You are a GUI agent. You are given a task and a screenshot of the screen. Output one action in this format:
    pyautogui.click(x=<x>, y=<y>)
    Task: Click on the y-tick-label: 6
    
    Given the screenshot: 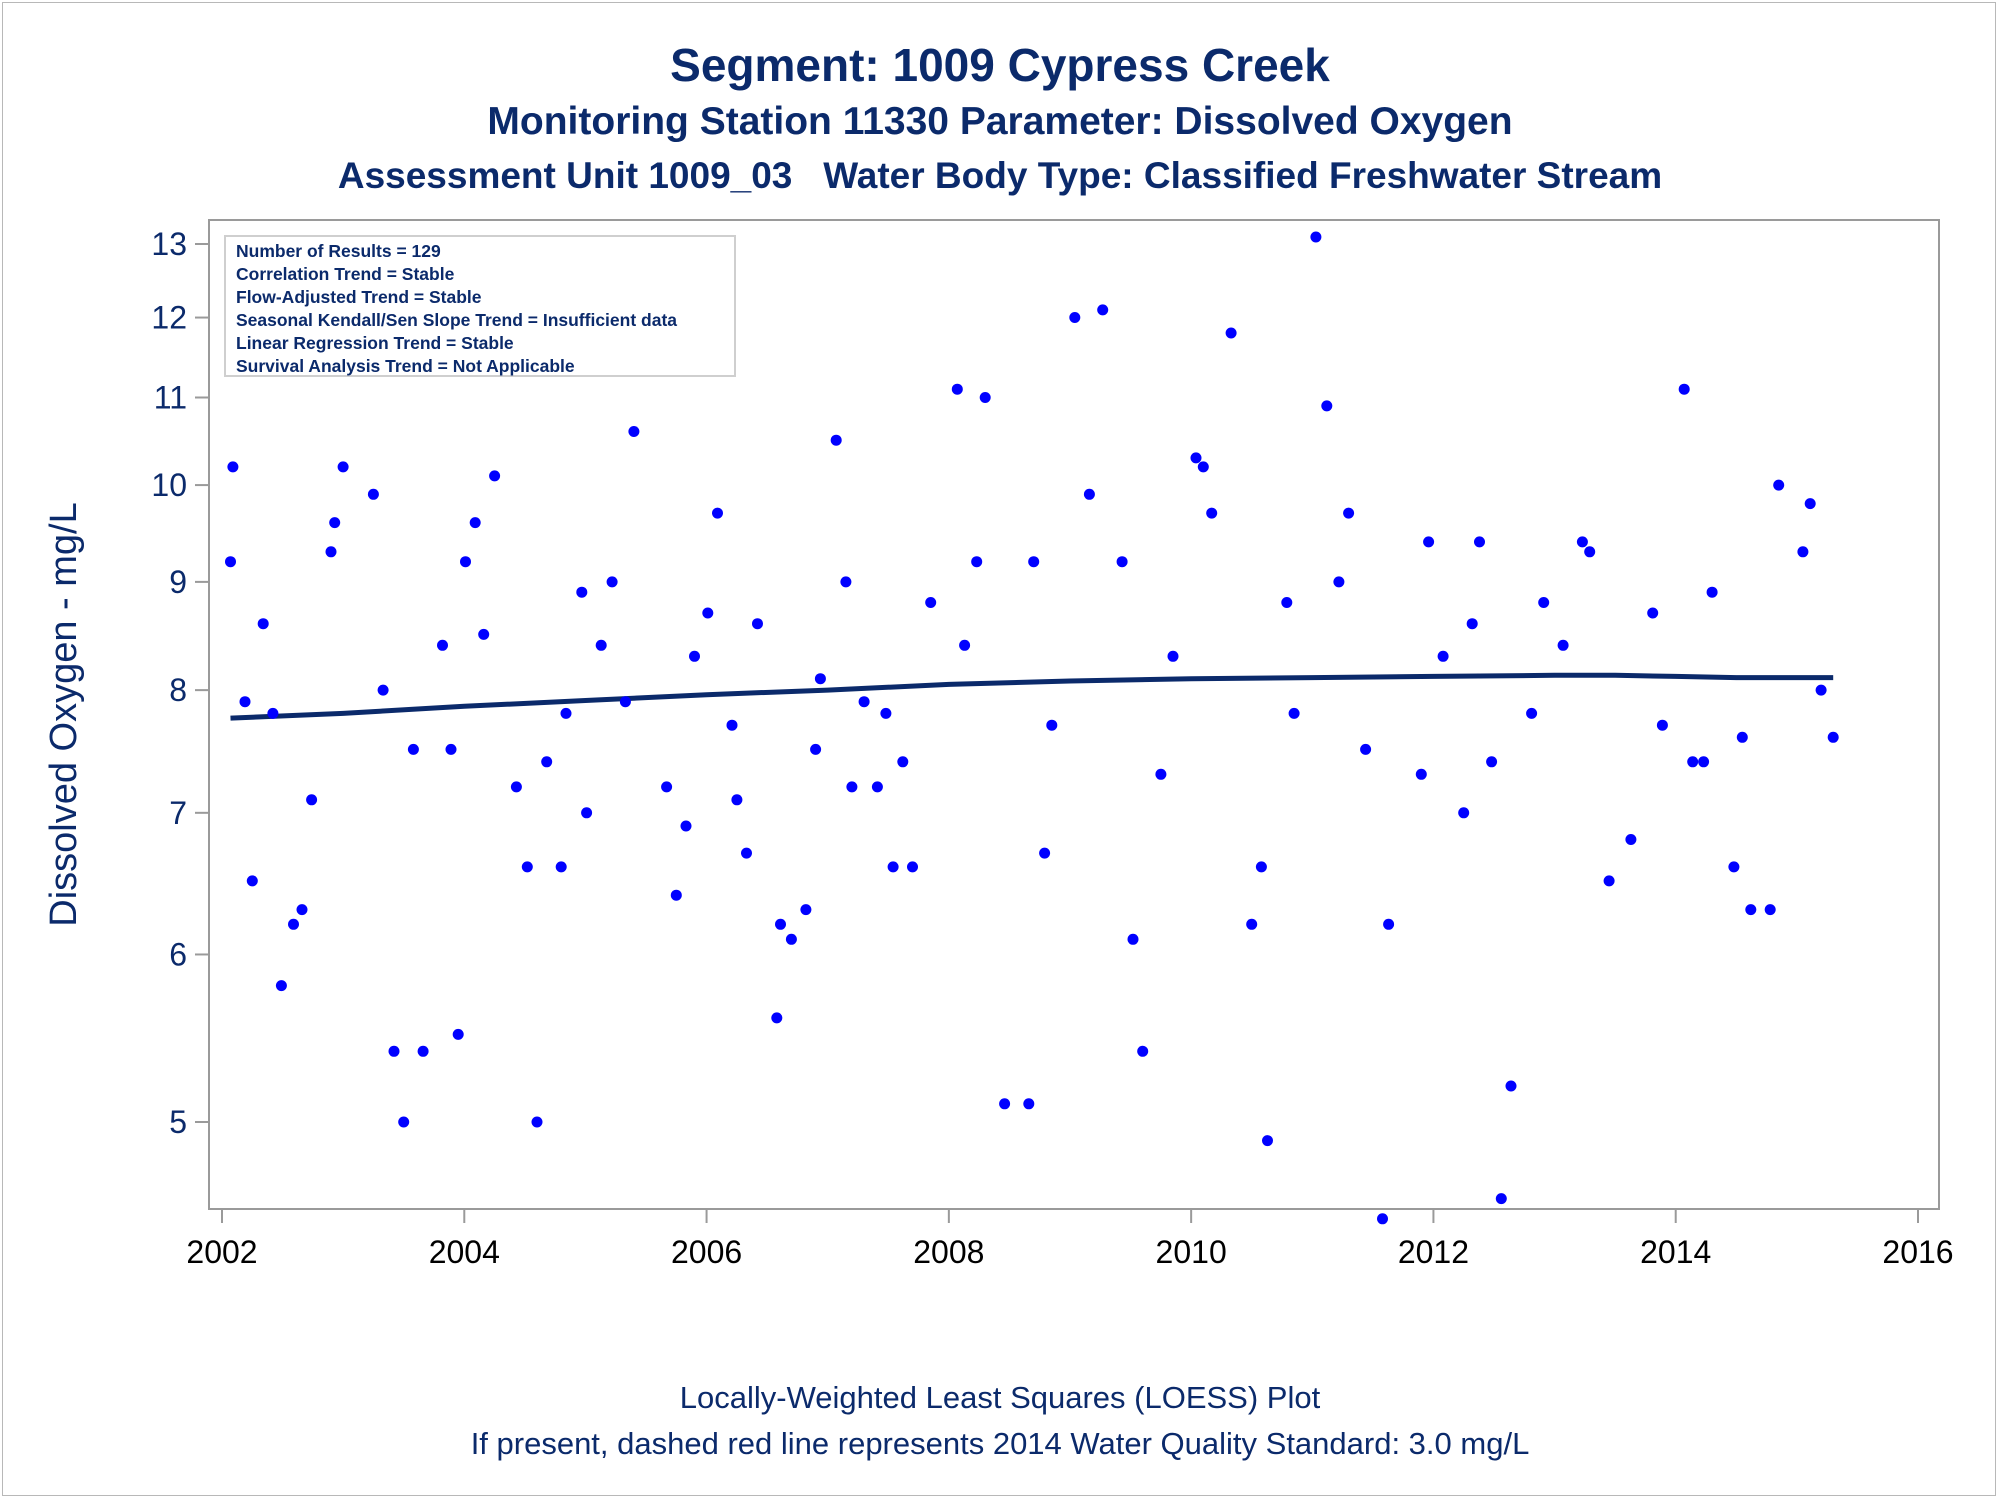 What is the action you would take?
    pyautogui.click(x=178, y=954)
    